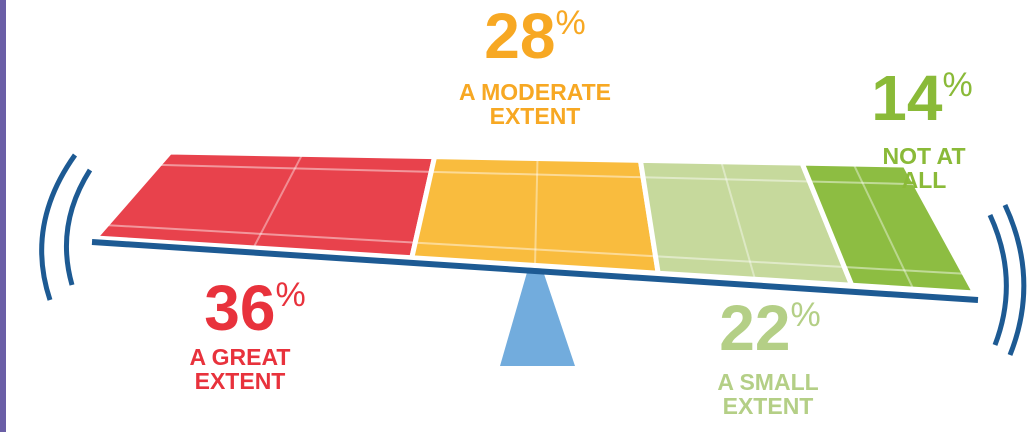 The height and width of the screenshot is (432, 1027). I want to click on seesaw-beam, so click(535, 271).